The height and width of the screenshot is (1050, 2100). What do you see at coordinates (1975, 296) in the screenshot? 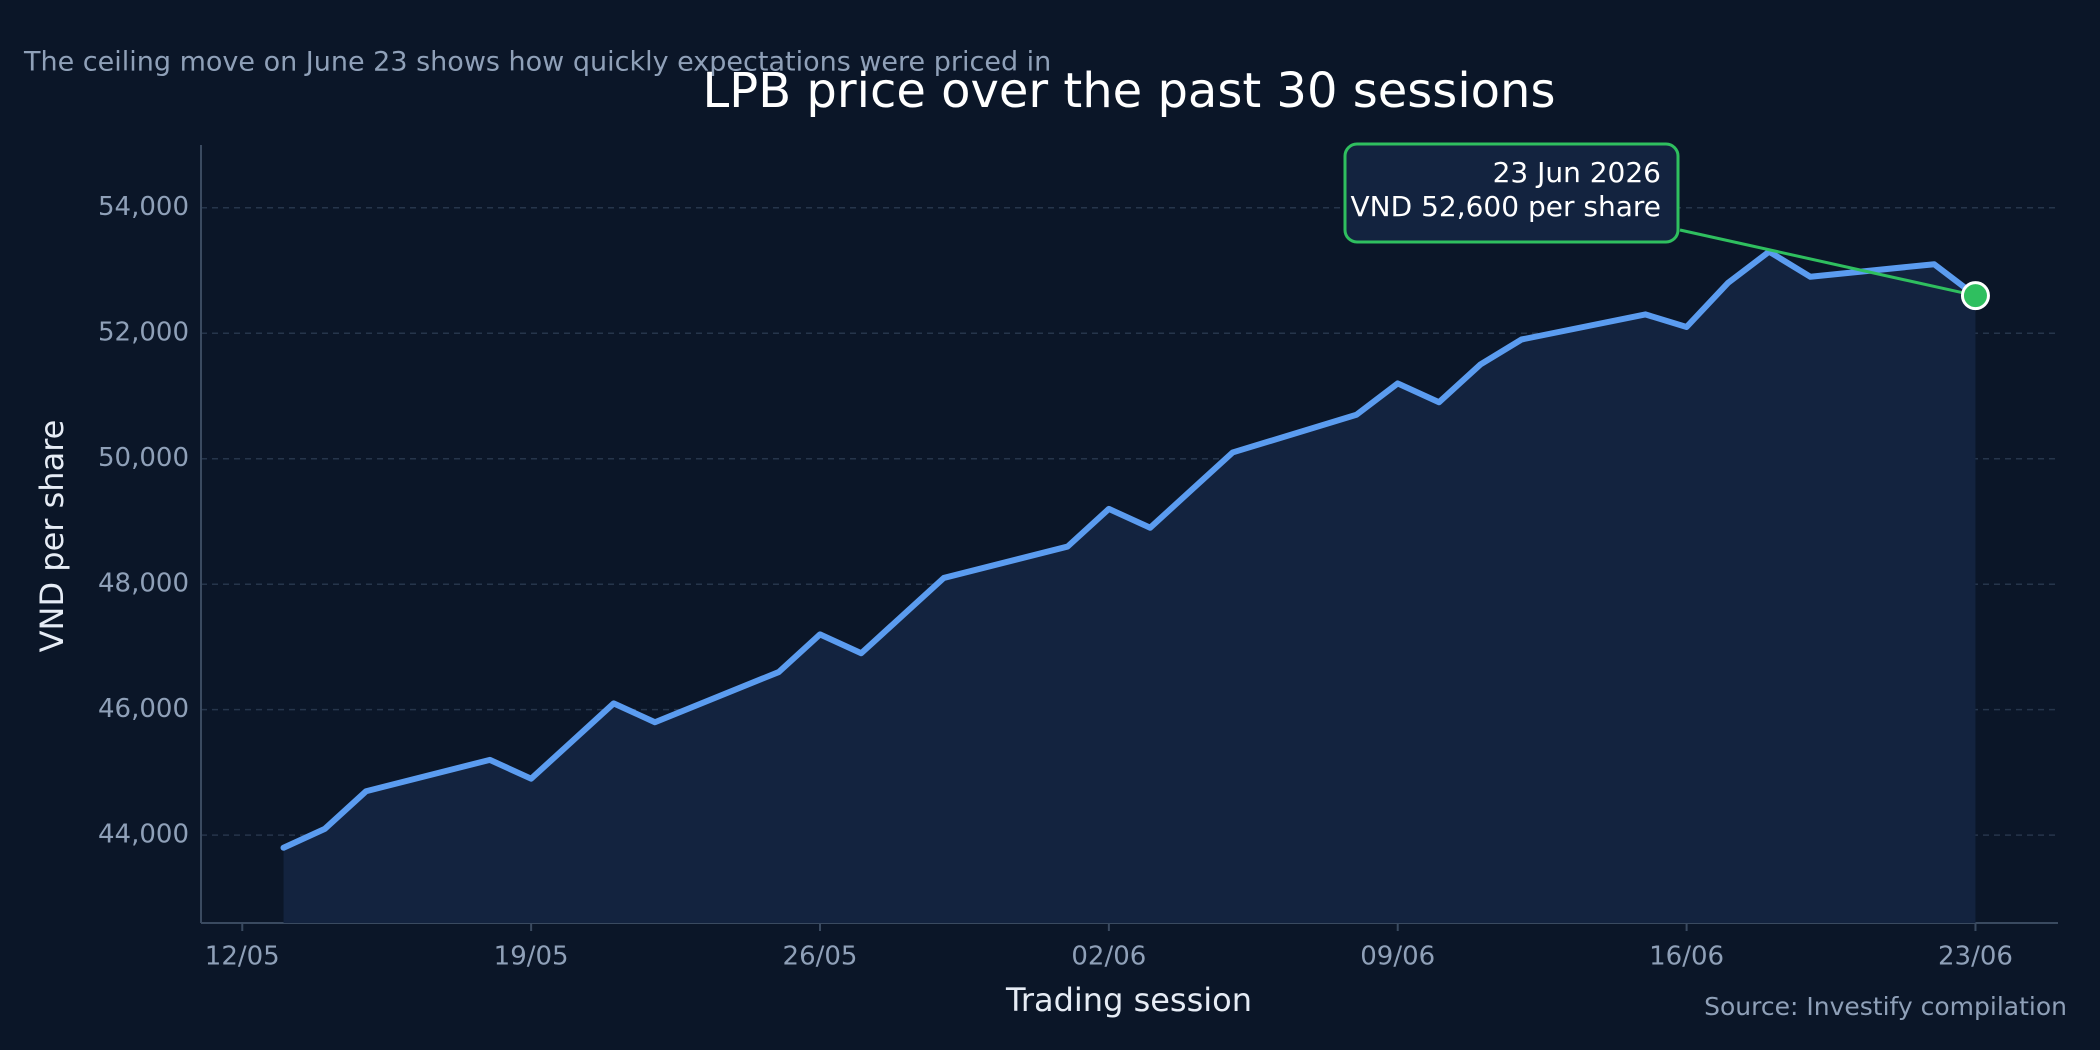
I see `highlight-point` at bounding box center [1975, 296].